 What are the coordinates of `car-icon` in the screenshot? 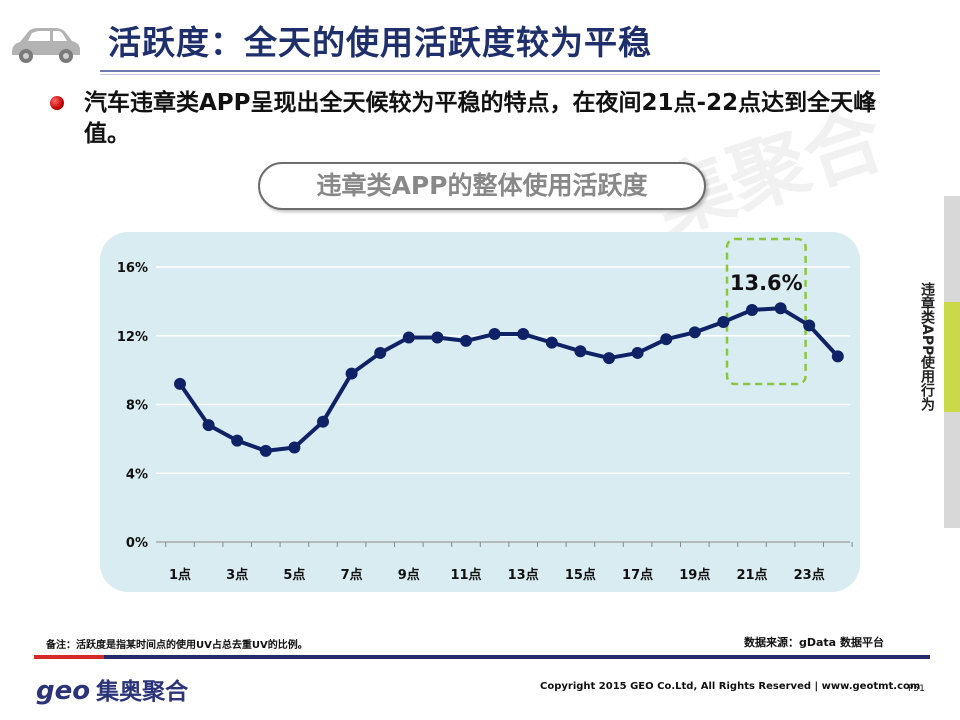 It's located at (46, 45).